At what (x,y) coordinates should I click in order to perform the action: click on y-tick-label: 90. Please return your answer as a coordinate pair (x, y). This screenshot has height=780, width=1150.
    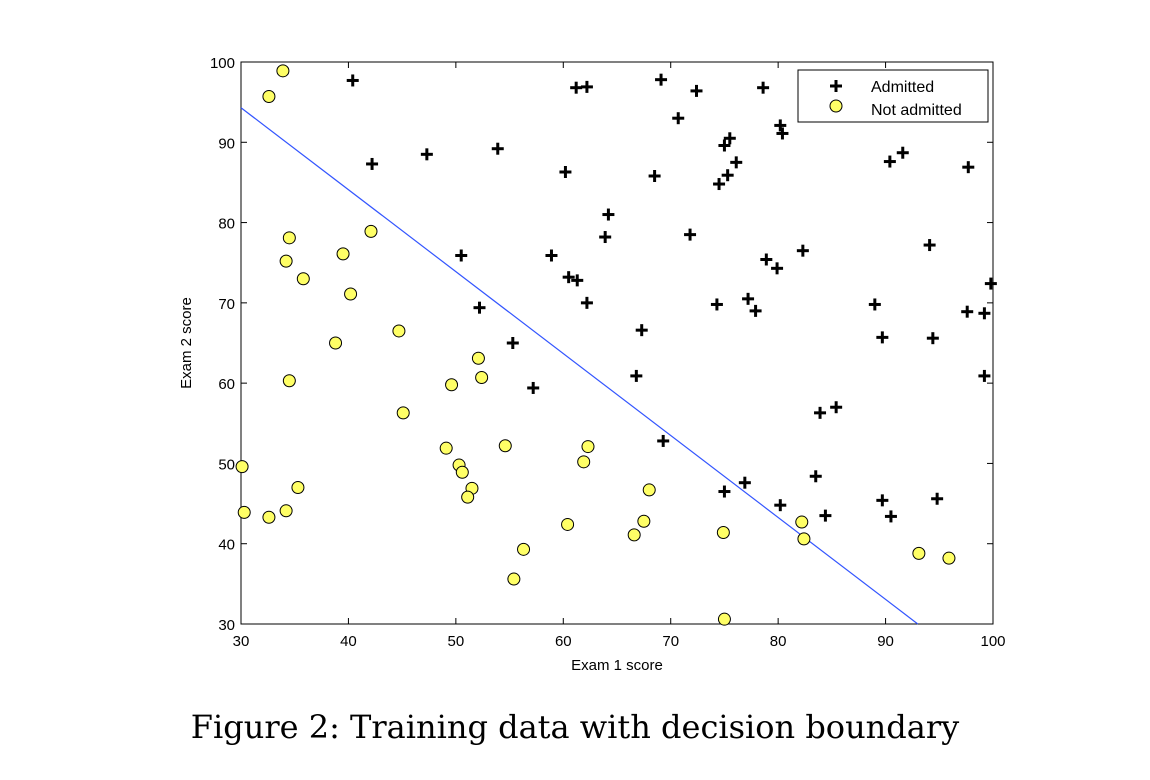
    Looking at the image, I should click on (226, 143).